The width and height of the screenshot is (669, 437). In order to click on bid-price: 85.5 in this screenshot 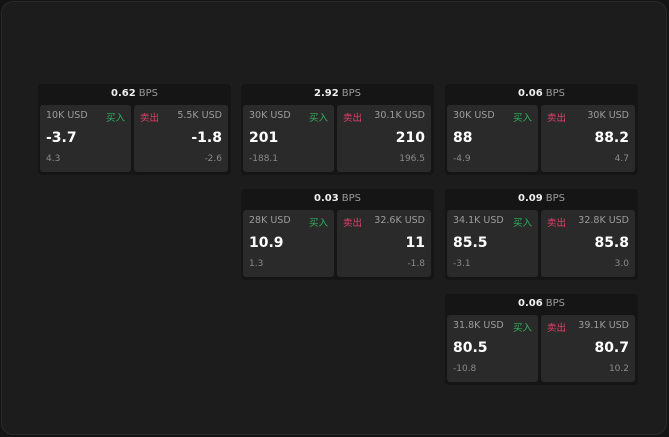, I will do `click(470, 243)`.